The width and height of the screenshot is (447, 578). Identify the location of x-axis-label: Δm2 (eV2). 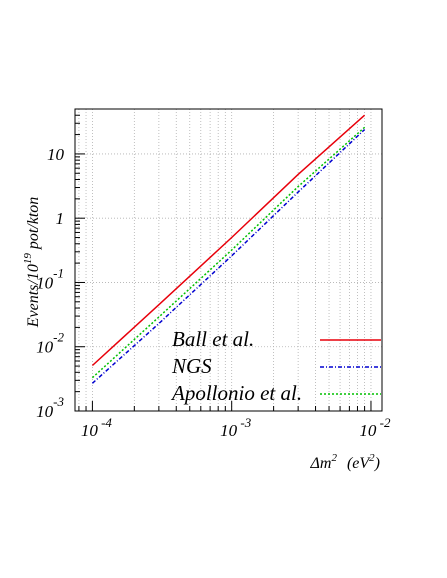
(345, 462).